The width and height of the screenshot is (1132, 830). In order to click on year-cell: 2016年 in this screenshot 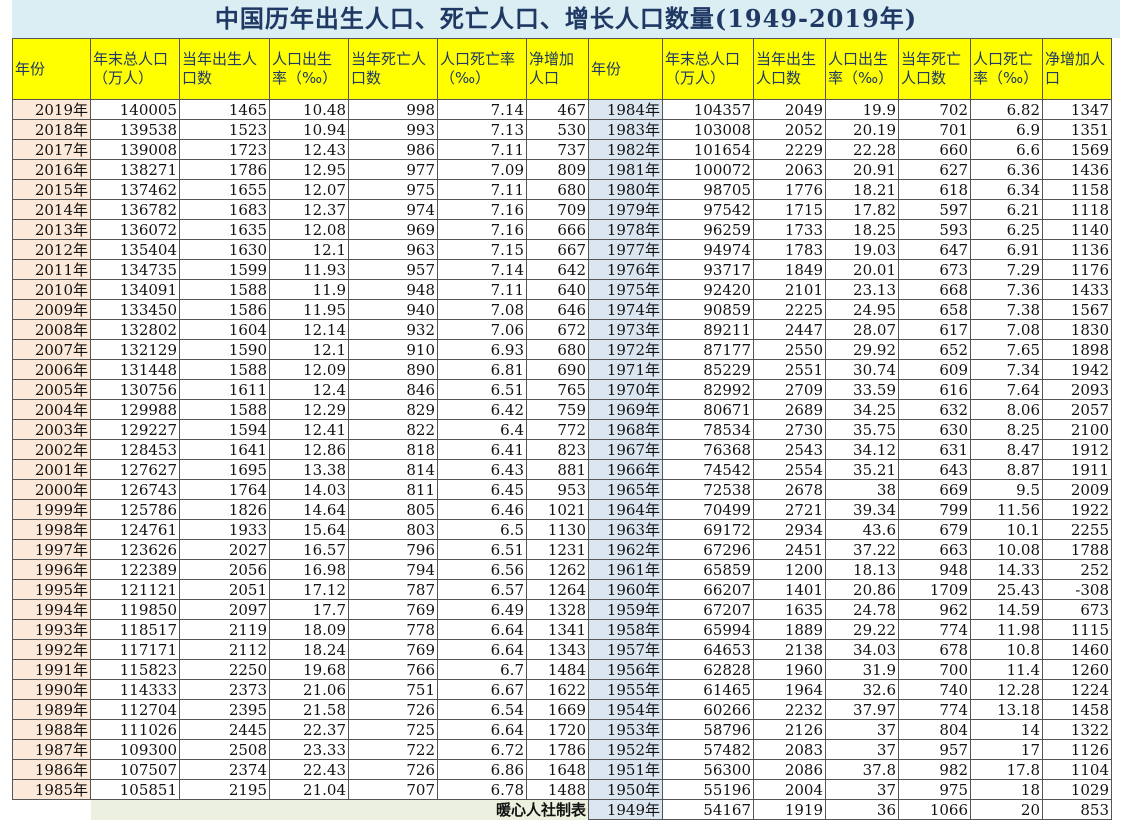, I will do `click(51, 169)`.